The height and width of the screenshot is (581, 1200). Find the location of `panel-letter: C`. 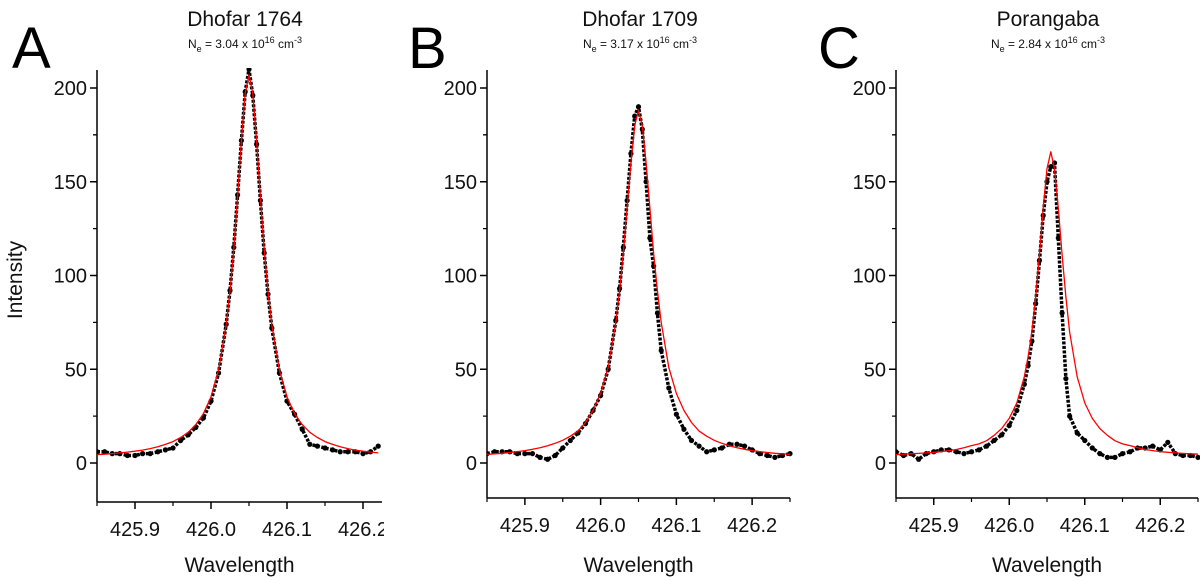

panel-letter: C is located at coordinates (839, 48).